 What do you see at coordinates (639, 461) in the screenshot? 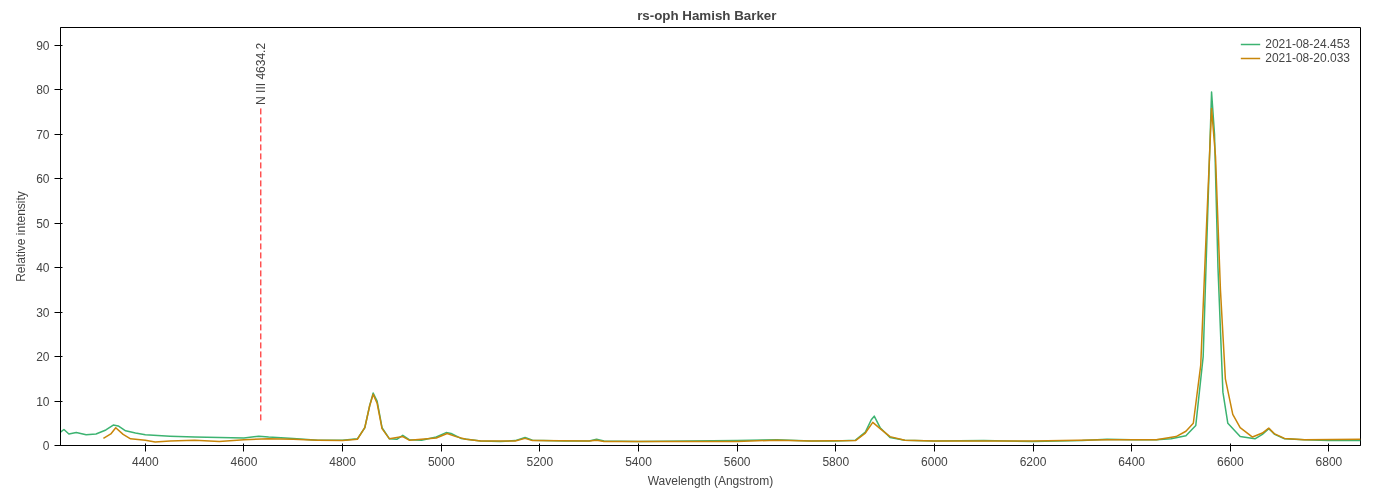
I see `x-tick-label: 5400` at bounding box center [639, 461].